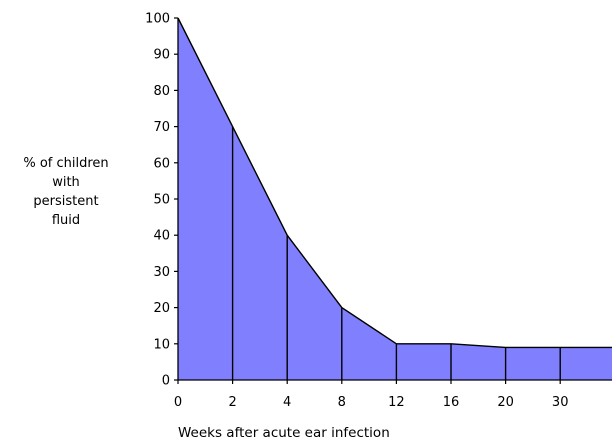 The height and width of the screenshot is (444, 613). I want to click on y-tick-label: 90, so click(161, 55).